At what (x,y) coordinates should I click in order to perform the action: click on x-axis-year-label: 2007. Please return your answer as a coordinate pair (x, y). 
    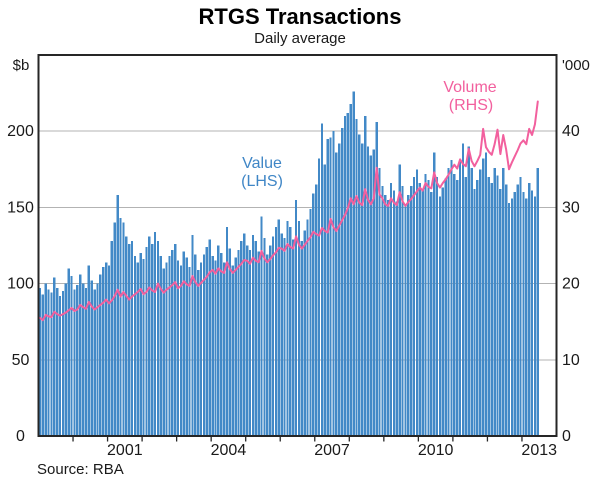
    Looking at the image, I should click on (332, 450).